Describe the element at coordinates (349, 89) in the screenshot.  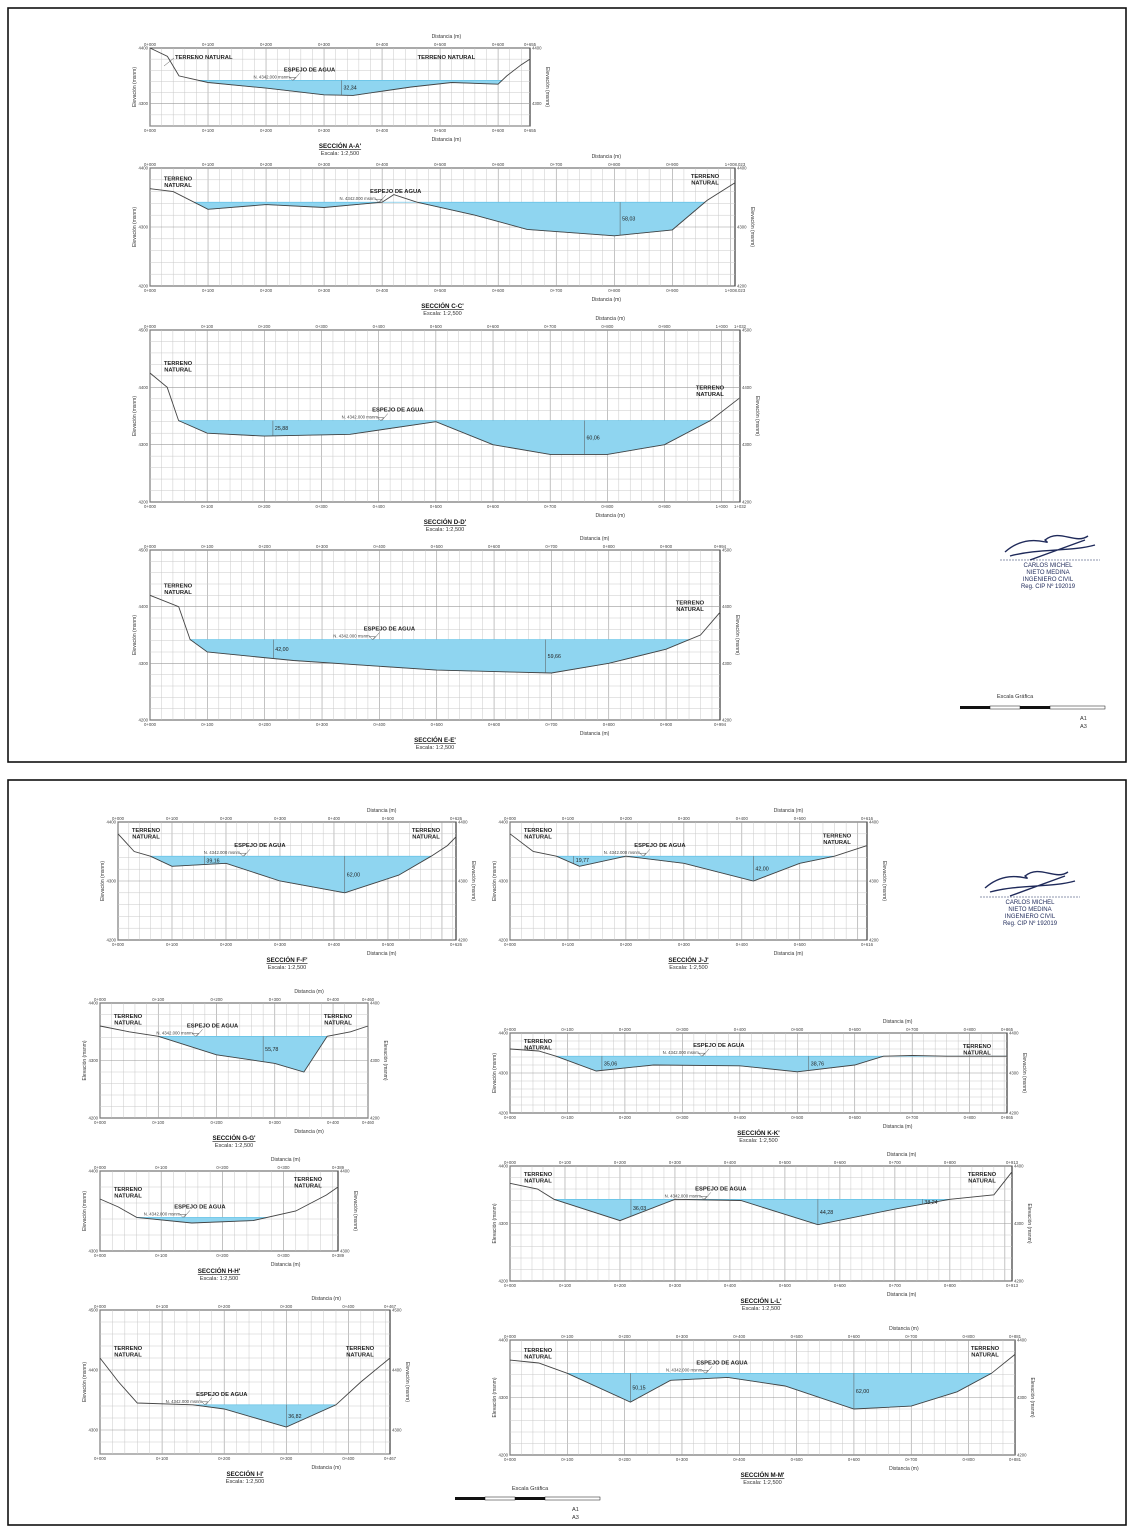
I see `depth-value: 32,34` at that location.